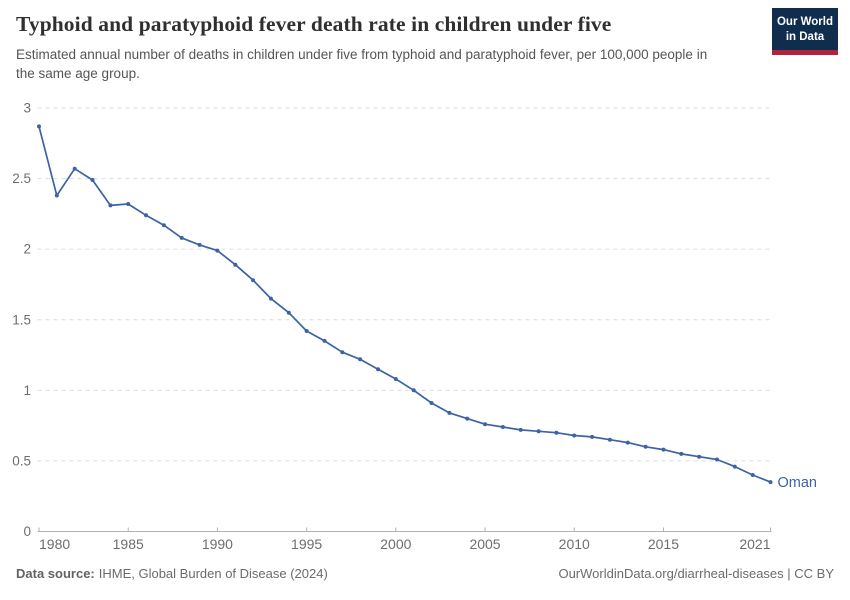  What do you see at coordinates (395, 544) in the screenshot?
I see `x-tick-label: 2000` at bounding box center [395, 544].